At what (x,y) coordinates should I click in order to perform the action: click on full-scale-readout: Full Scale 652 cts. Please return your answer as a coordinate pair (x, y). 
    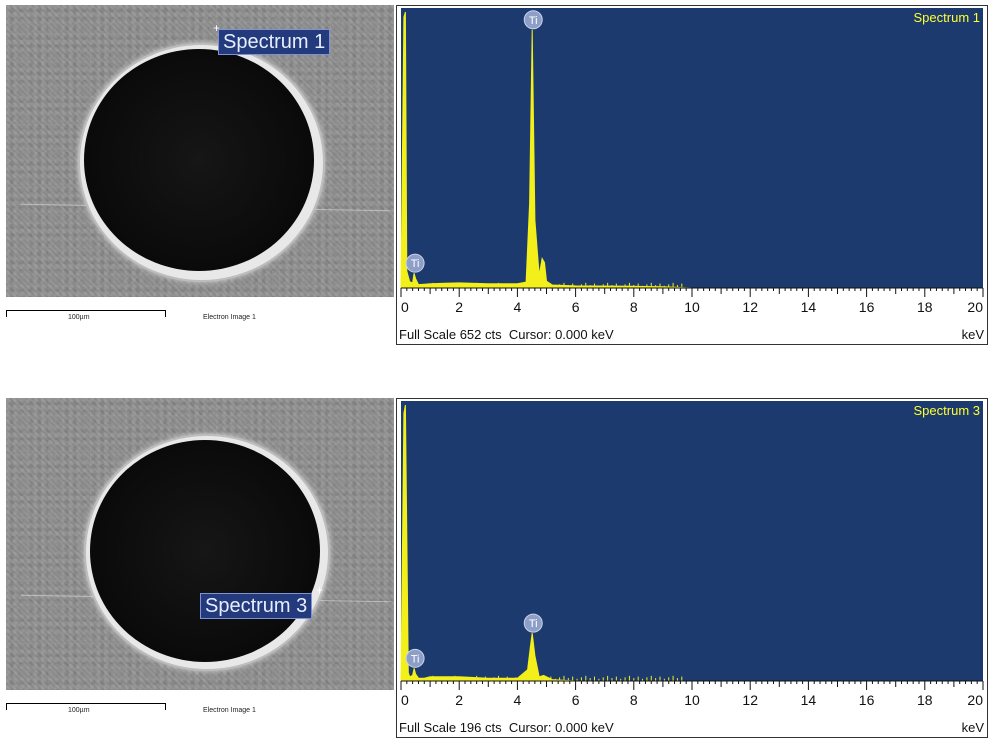
    Looking at the image, I should click on (450, 334).